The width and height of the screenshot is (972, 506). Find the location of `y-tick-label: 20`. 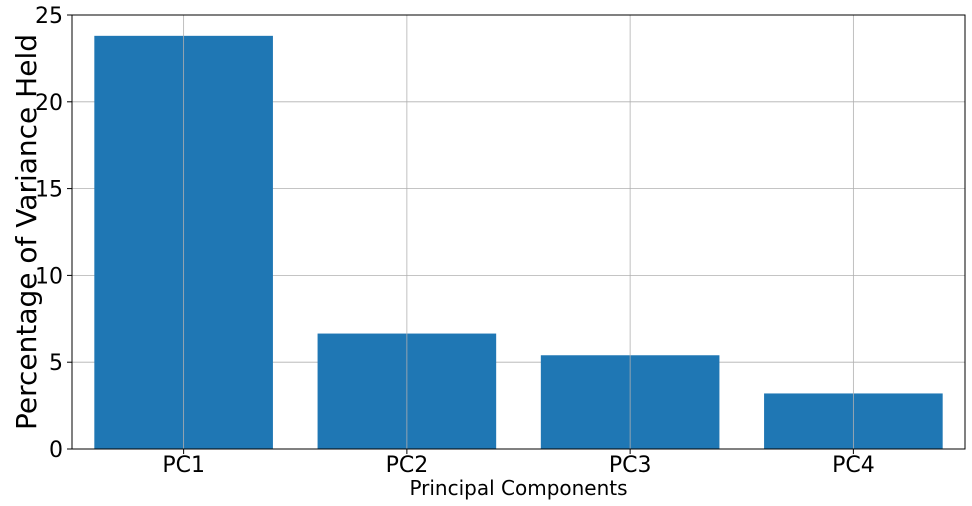

y-tick-label: 20 is located at coordinates (49, 103).